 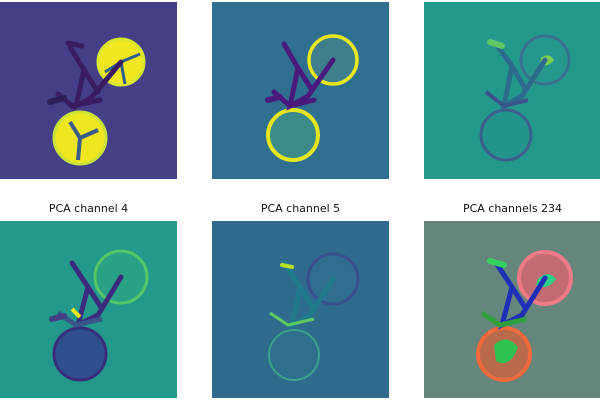 What do you see at coordinates (88, 208) in the screenshot?
I see `subplot-title-ch4: PCA channel 4` at bounding box center [88, 208].